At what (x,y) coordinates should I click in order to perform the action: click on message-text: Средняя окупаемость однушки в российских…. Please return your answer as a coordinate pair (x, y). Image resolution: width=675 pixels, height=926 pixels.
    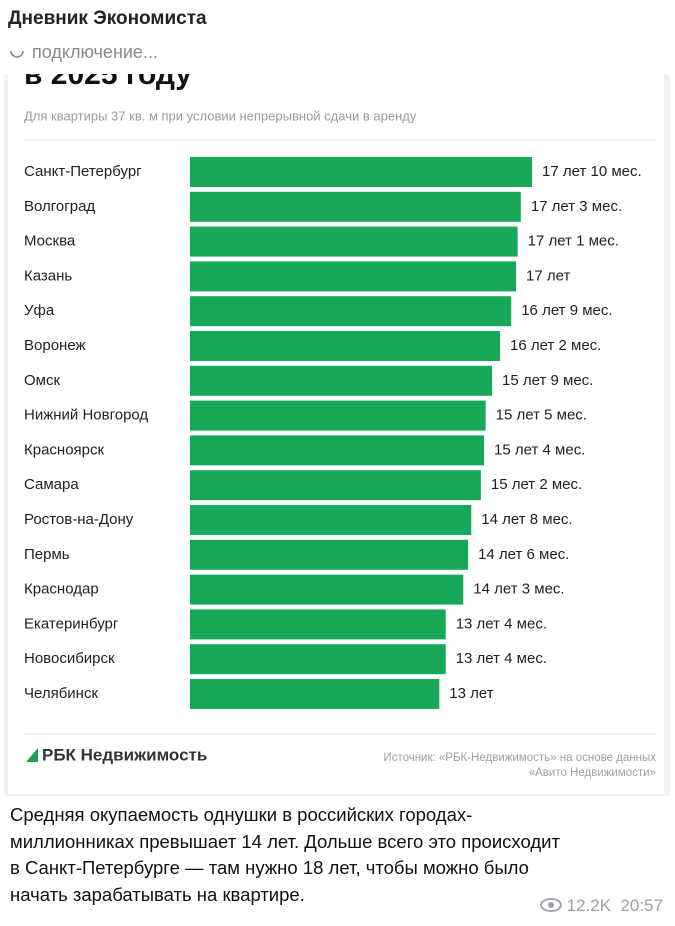
    Looking at the image, I should click on (285, 855).